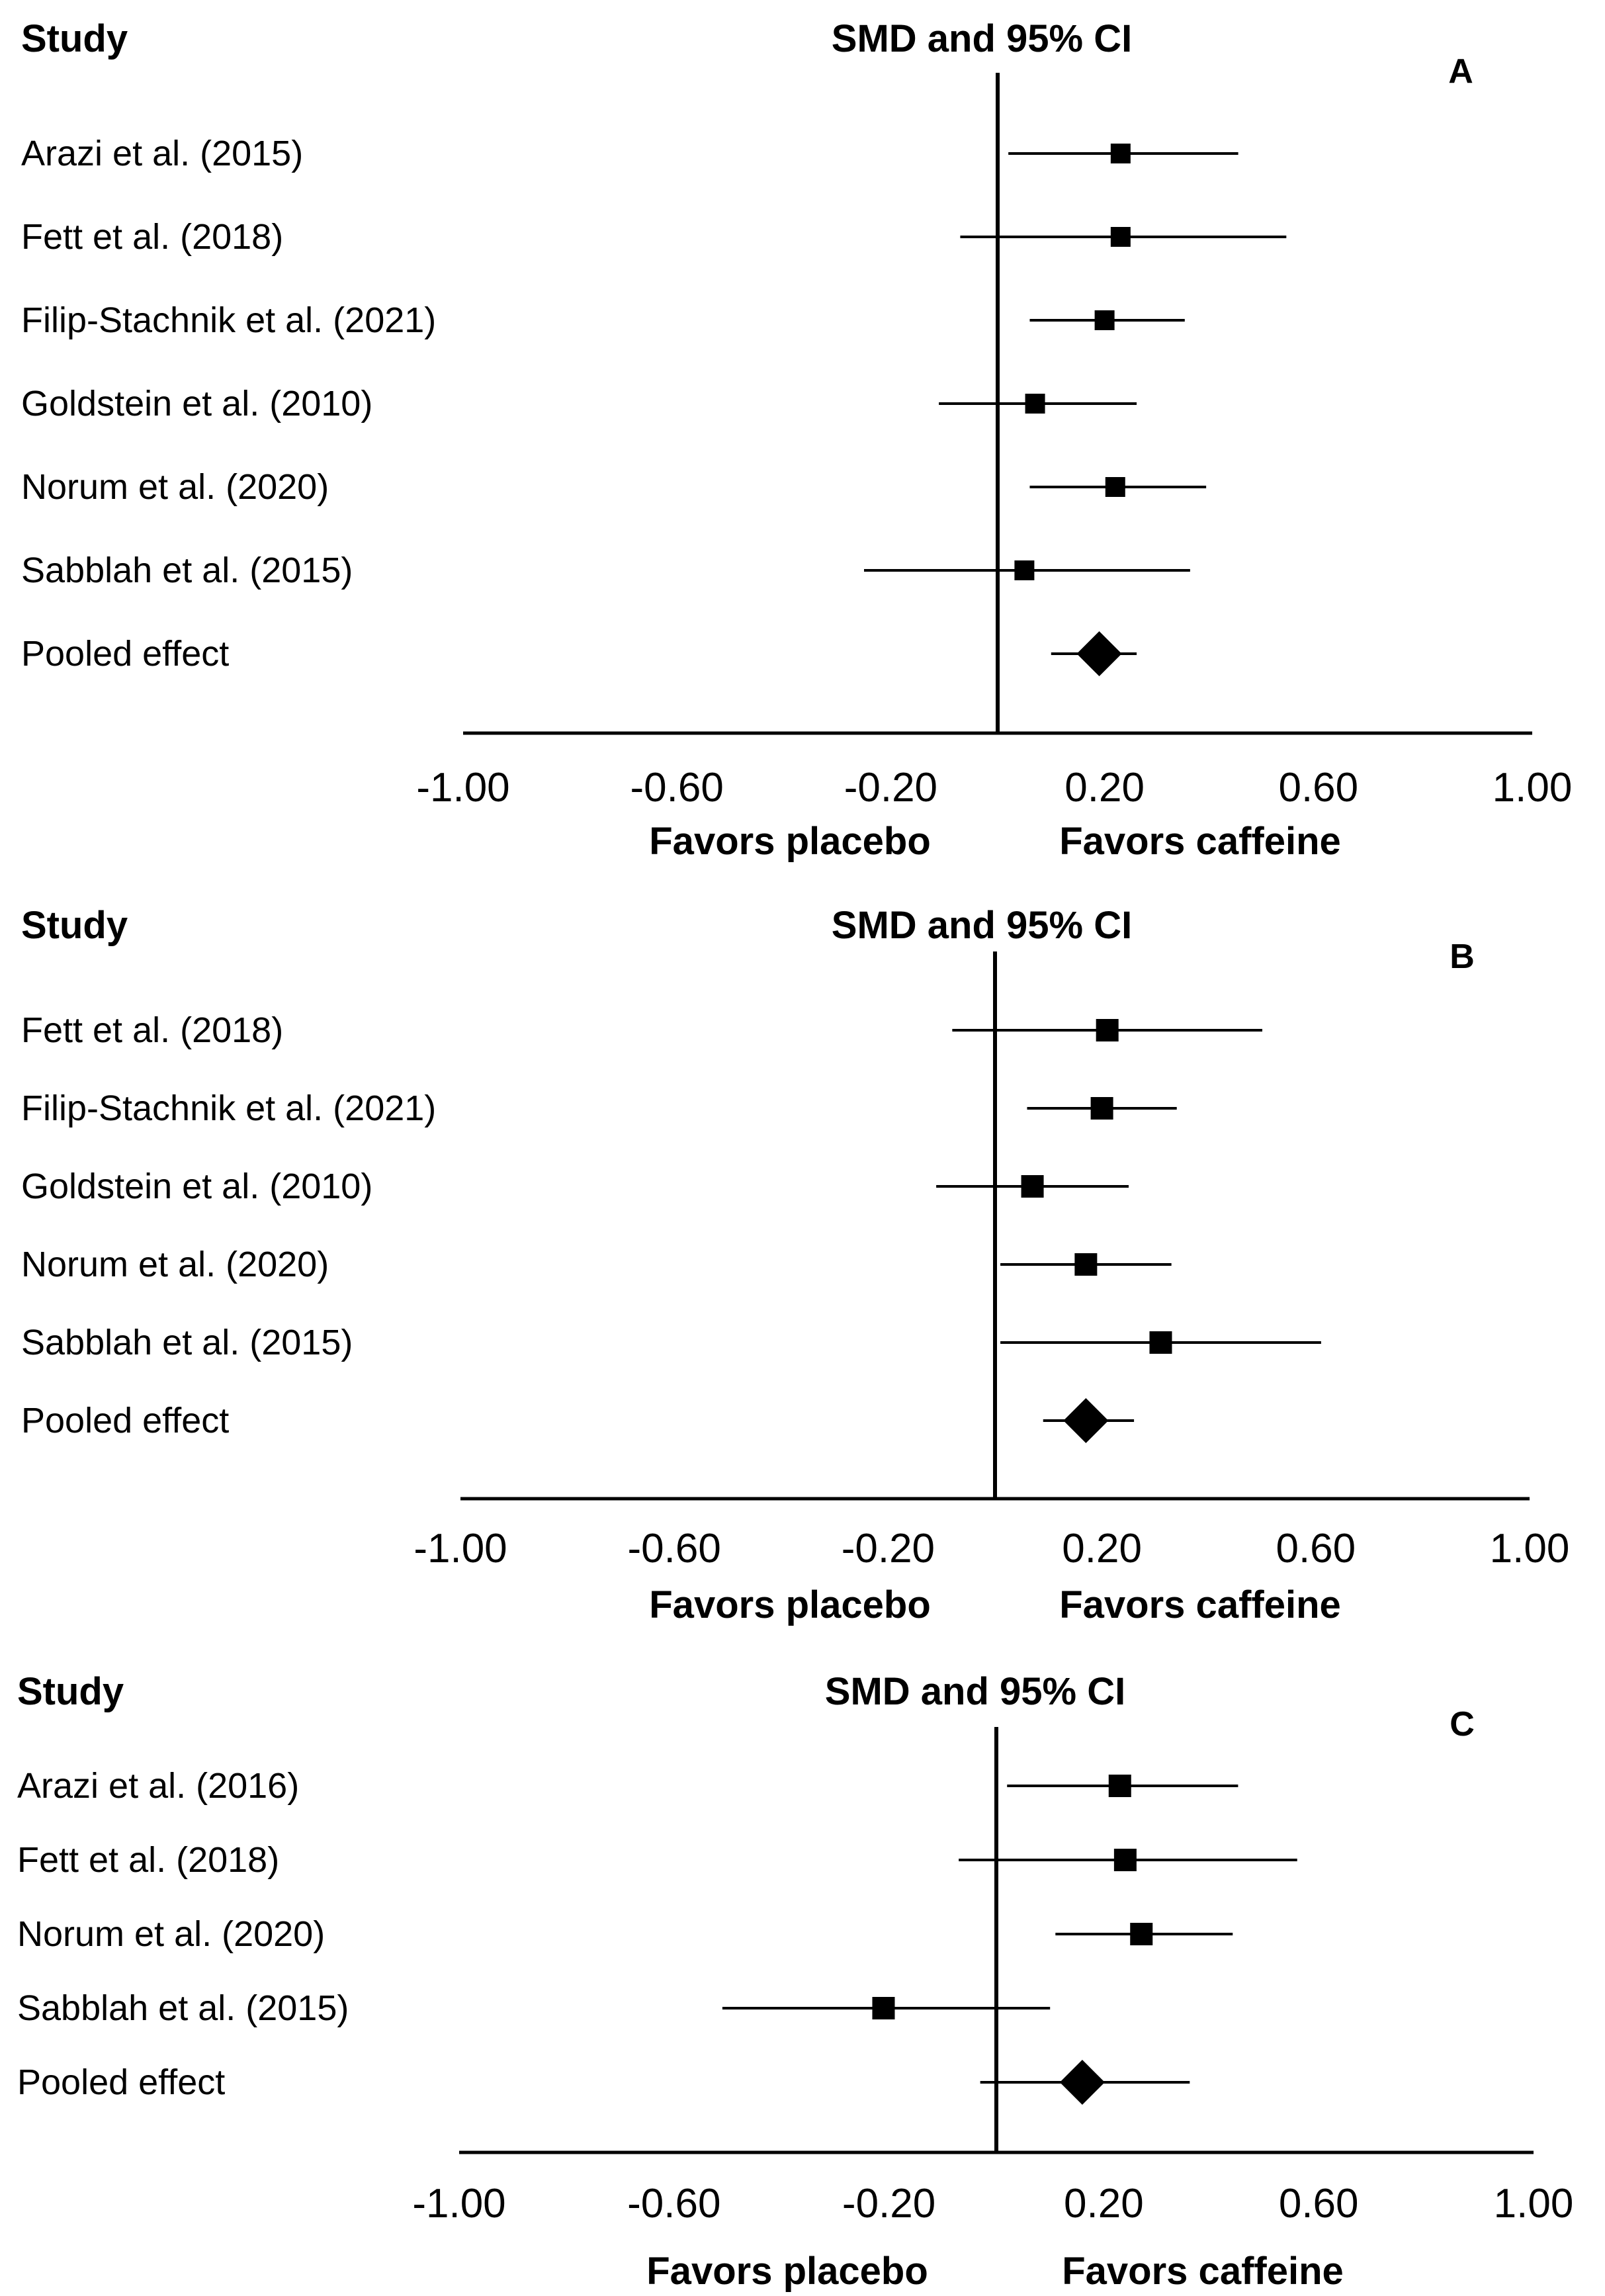 Image resolution: width=1605 pixels, height=2296 pixels. What do you see at coordinates (162, 153) in the screenshot?
I see `study-label: Arazi et al. (2015)` at bounding box center [162, 153].